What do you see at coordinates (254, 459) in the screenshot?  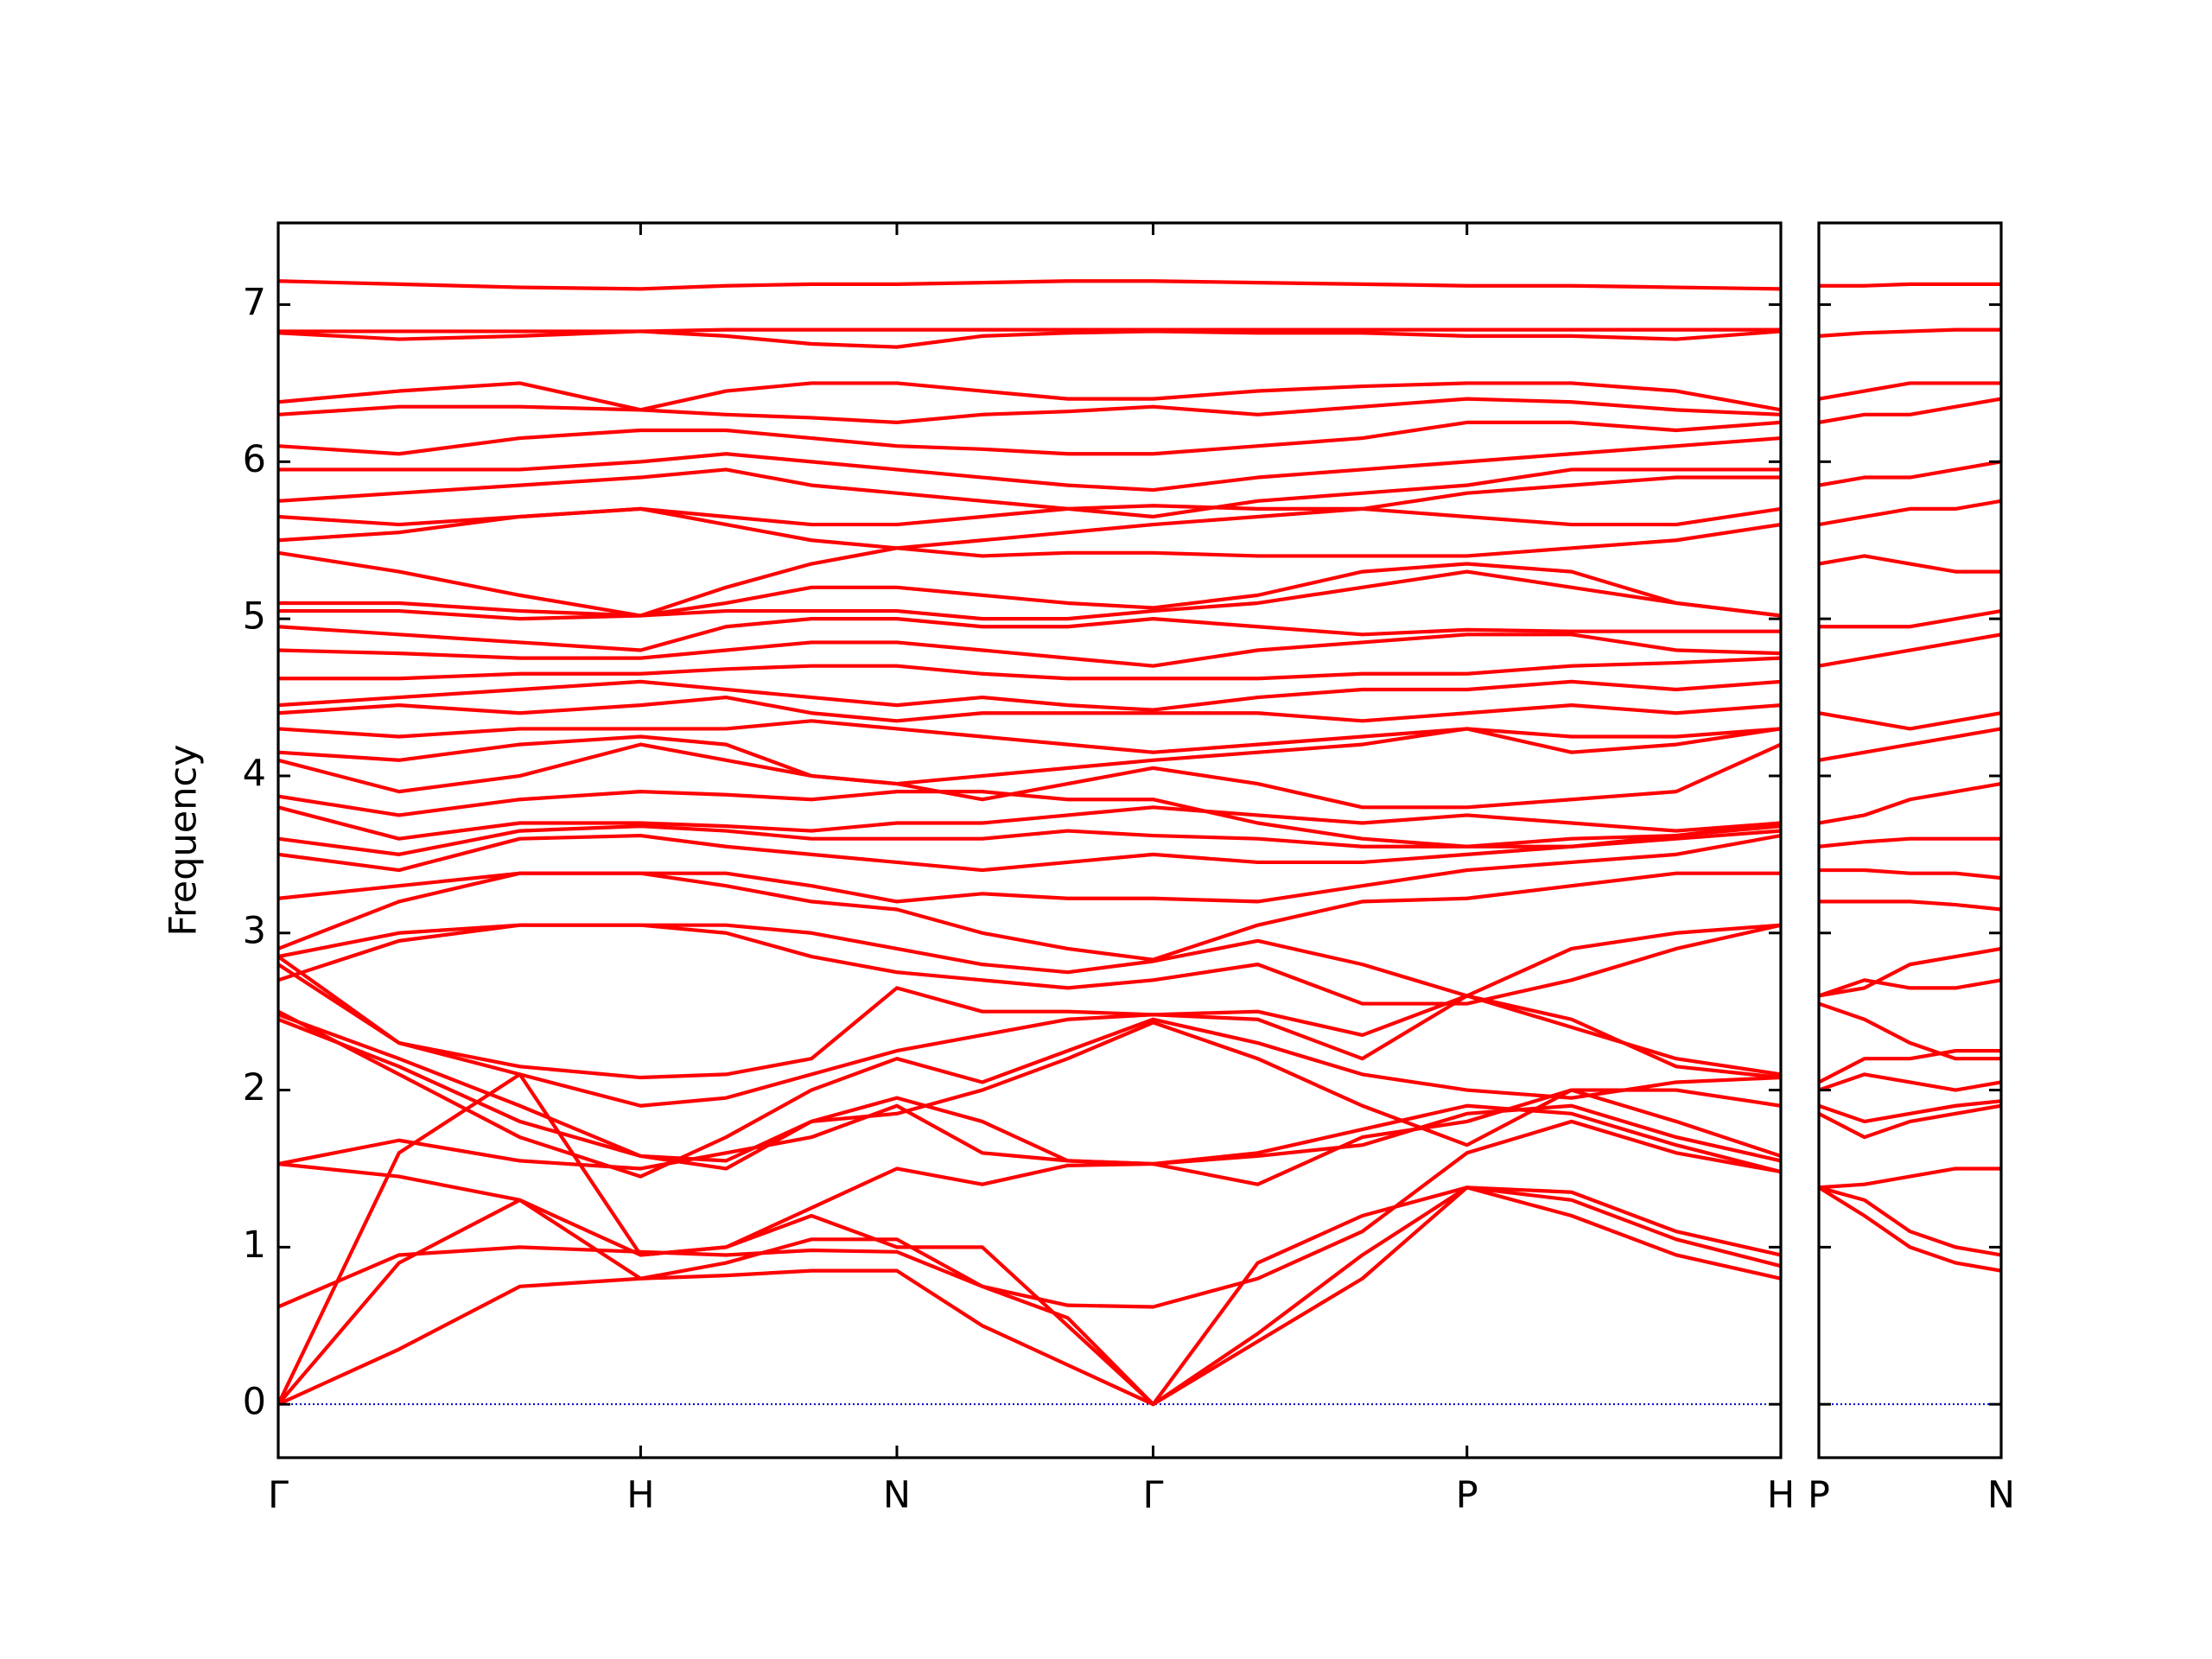 I see `y-tick-label: 6` at bounding box center [254, 459].